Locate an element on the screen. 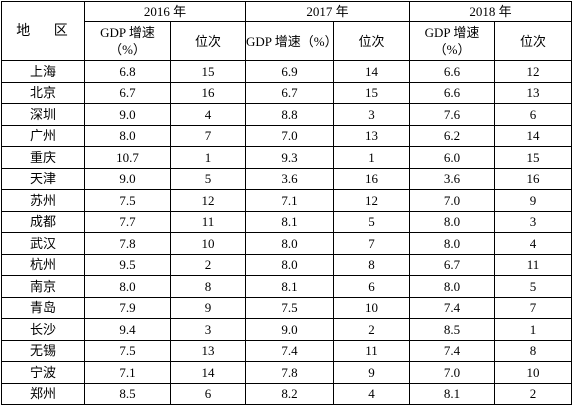  rank-2018-cell: 13 is located at coordinates (533, 92).